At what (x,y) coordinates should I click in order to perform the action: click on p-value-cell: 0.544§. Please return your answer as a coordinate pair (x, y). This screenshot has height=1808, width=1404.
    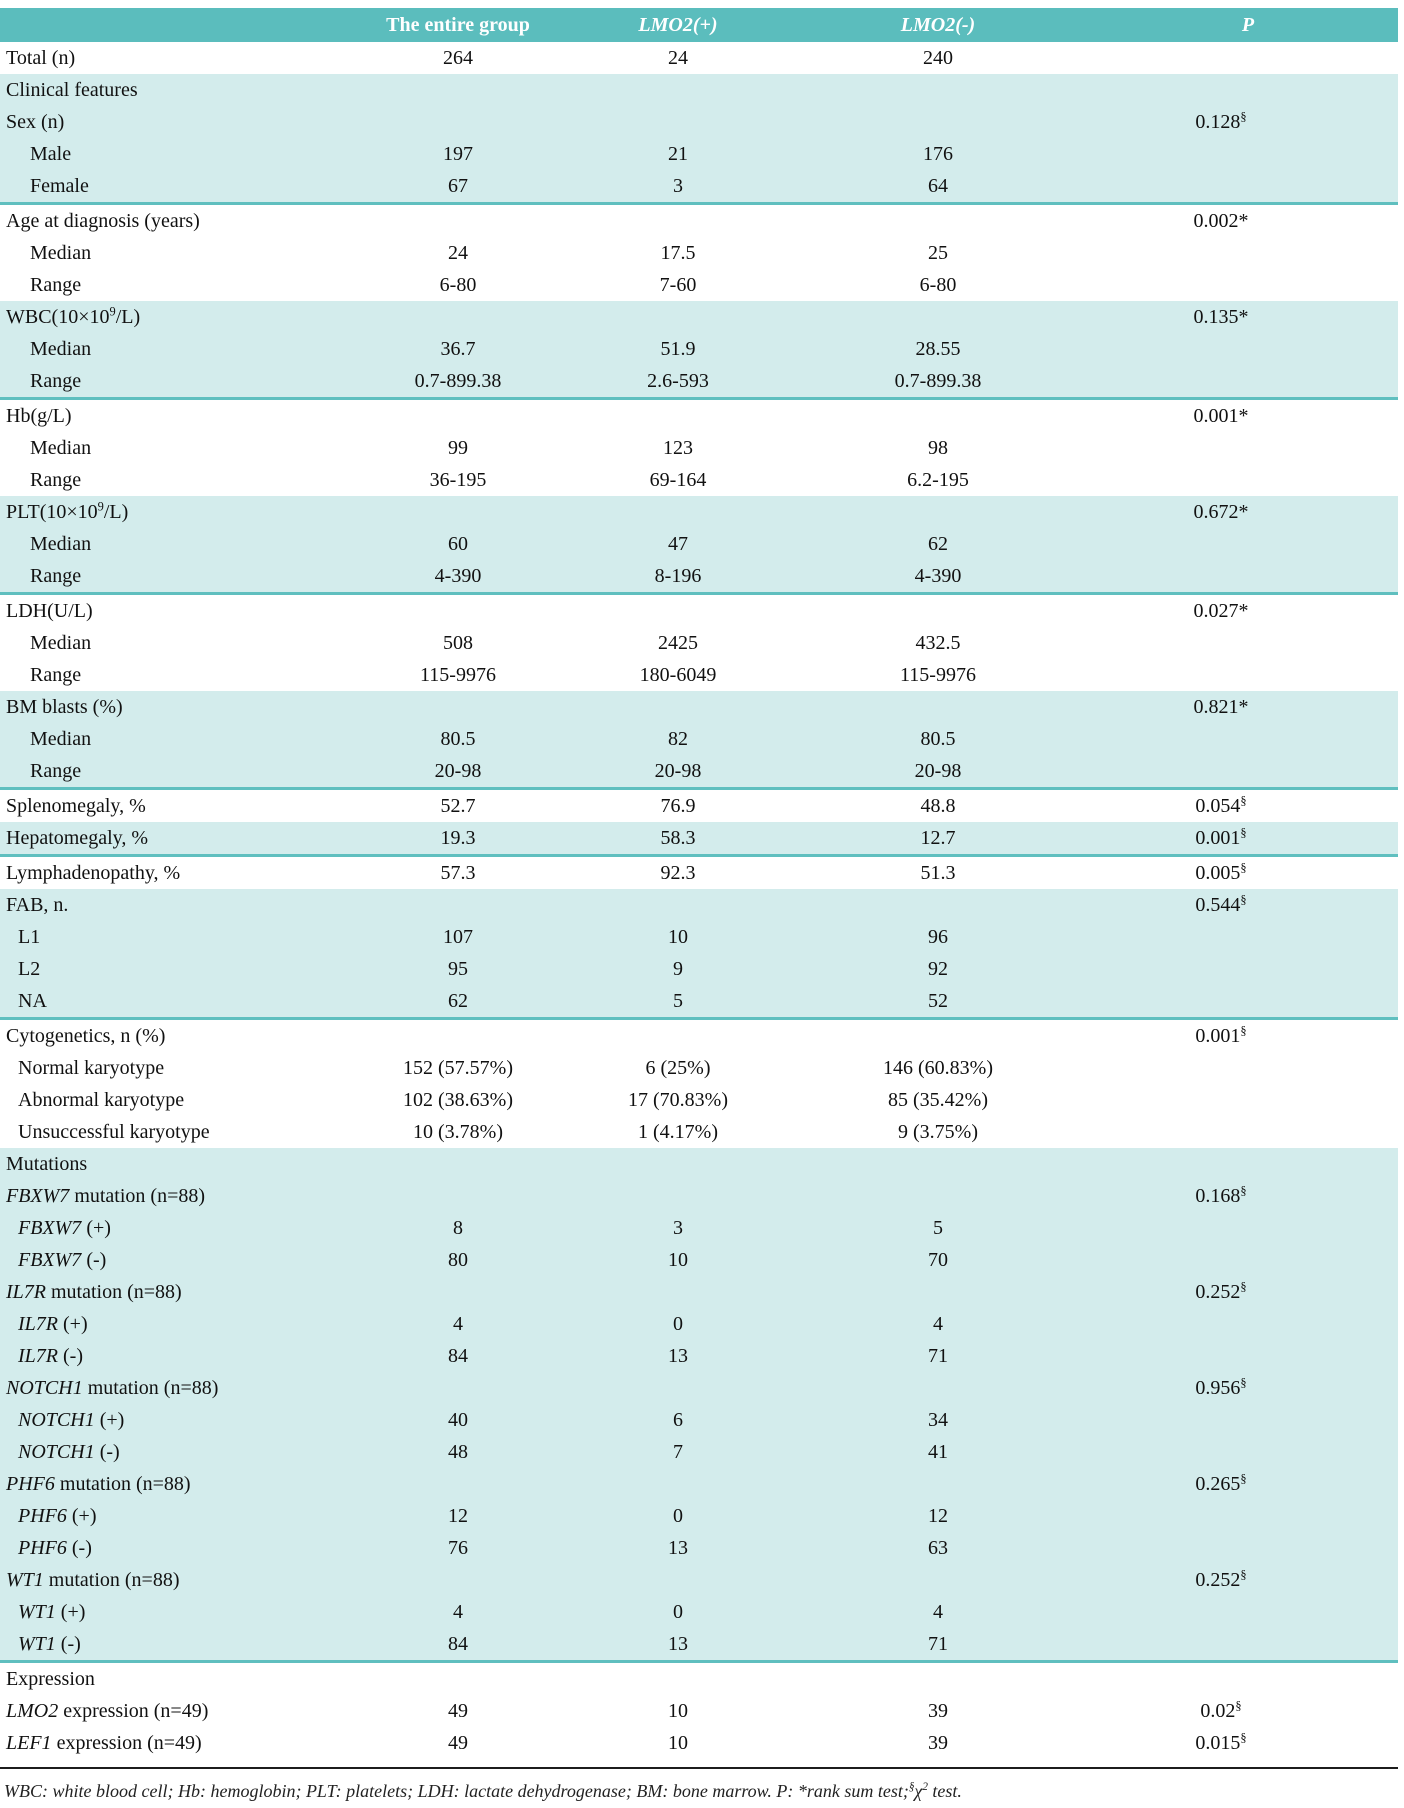
    Looking at the image, I should click on (1248, 905).